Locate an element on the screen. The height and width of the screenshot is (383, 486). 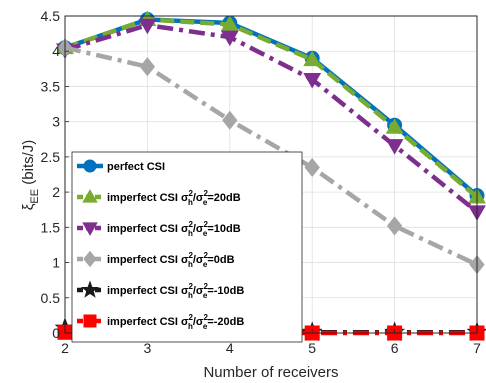
legend-entry: perfect CSI is located at coordinates (121, 166).